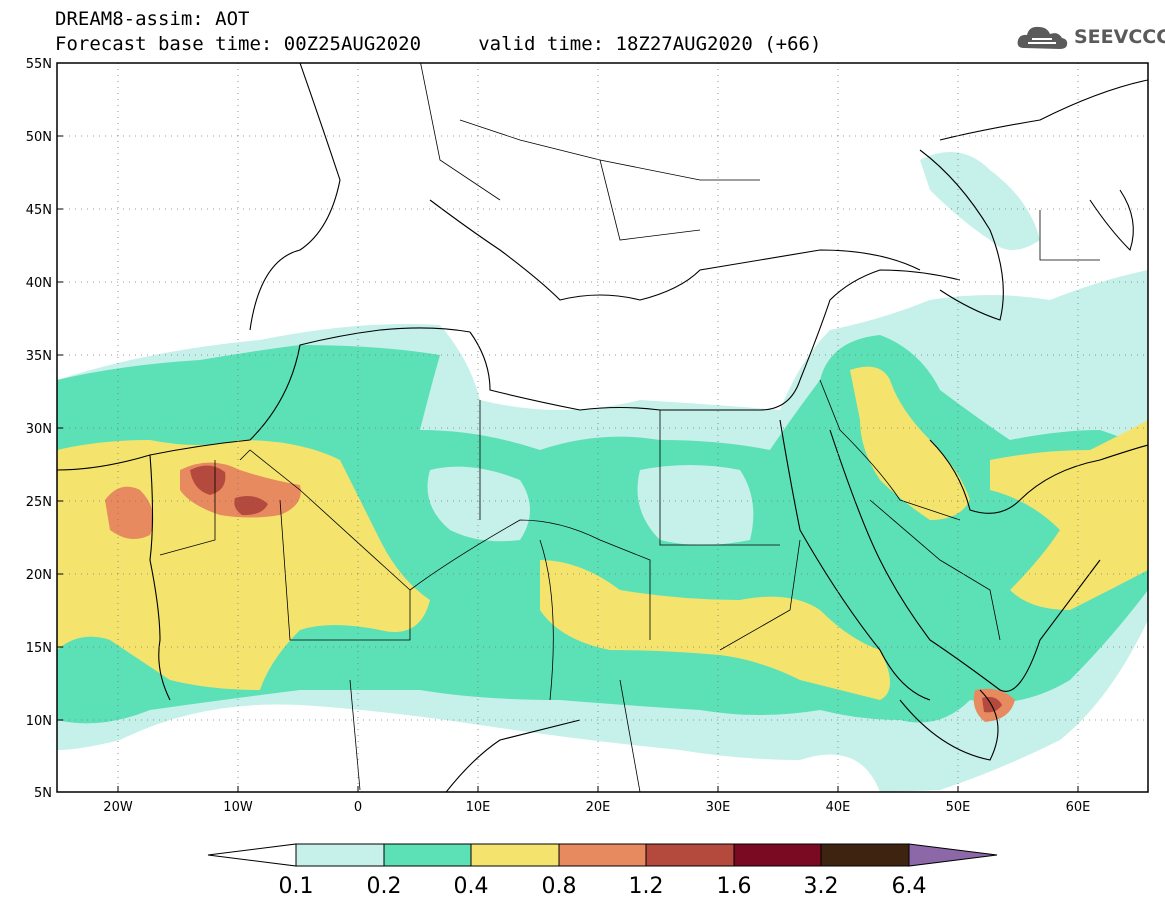 This screenshot has width=1165, height=905. What do you see at coordinates (478, 807) in the screenshot?
I see `lon-label: 10E` at bounding box center [478, 807].